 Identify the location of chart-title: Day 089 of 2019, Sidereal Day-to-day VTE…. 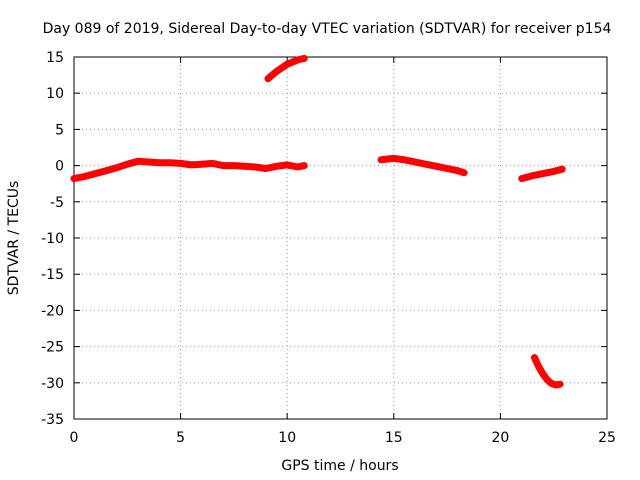
(327, 29).